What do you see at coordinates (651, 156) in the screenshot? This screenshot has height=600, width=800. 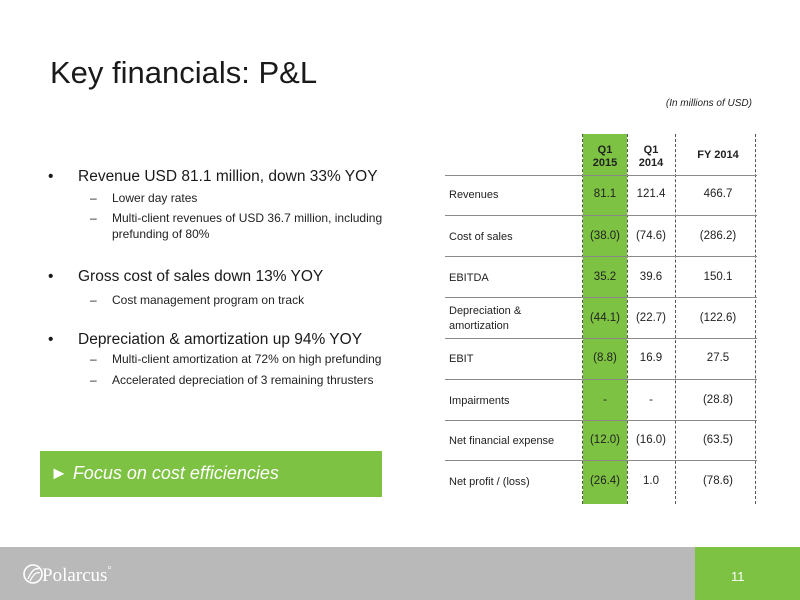 I see `header-q1-2014: Q1 2014` at bounding box center [651, 156].